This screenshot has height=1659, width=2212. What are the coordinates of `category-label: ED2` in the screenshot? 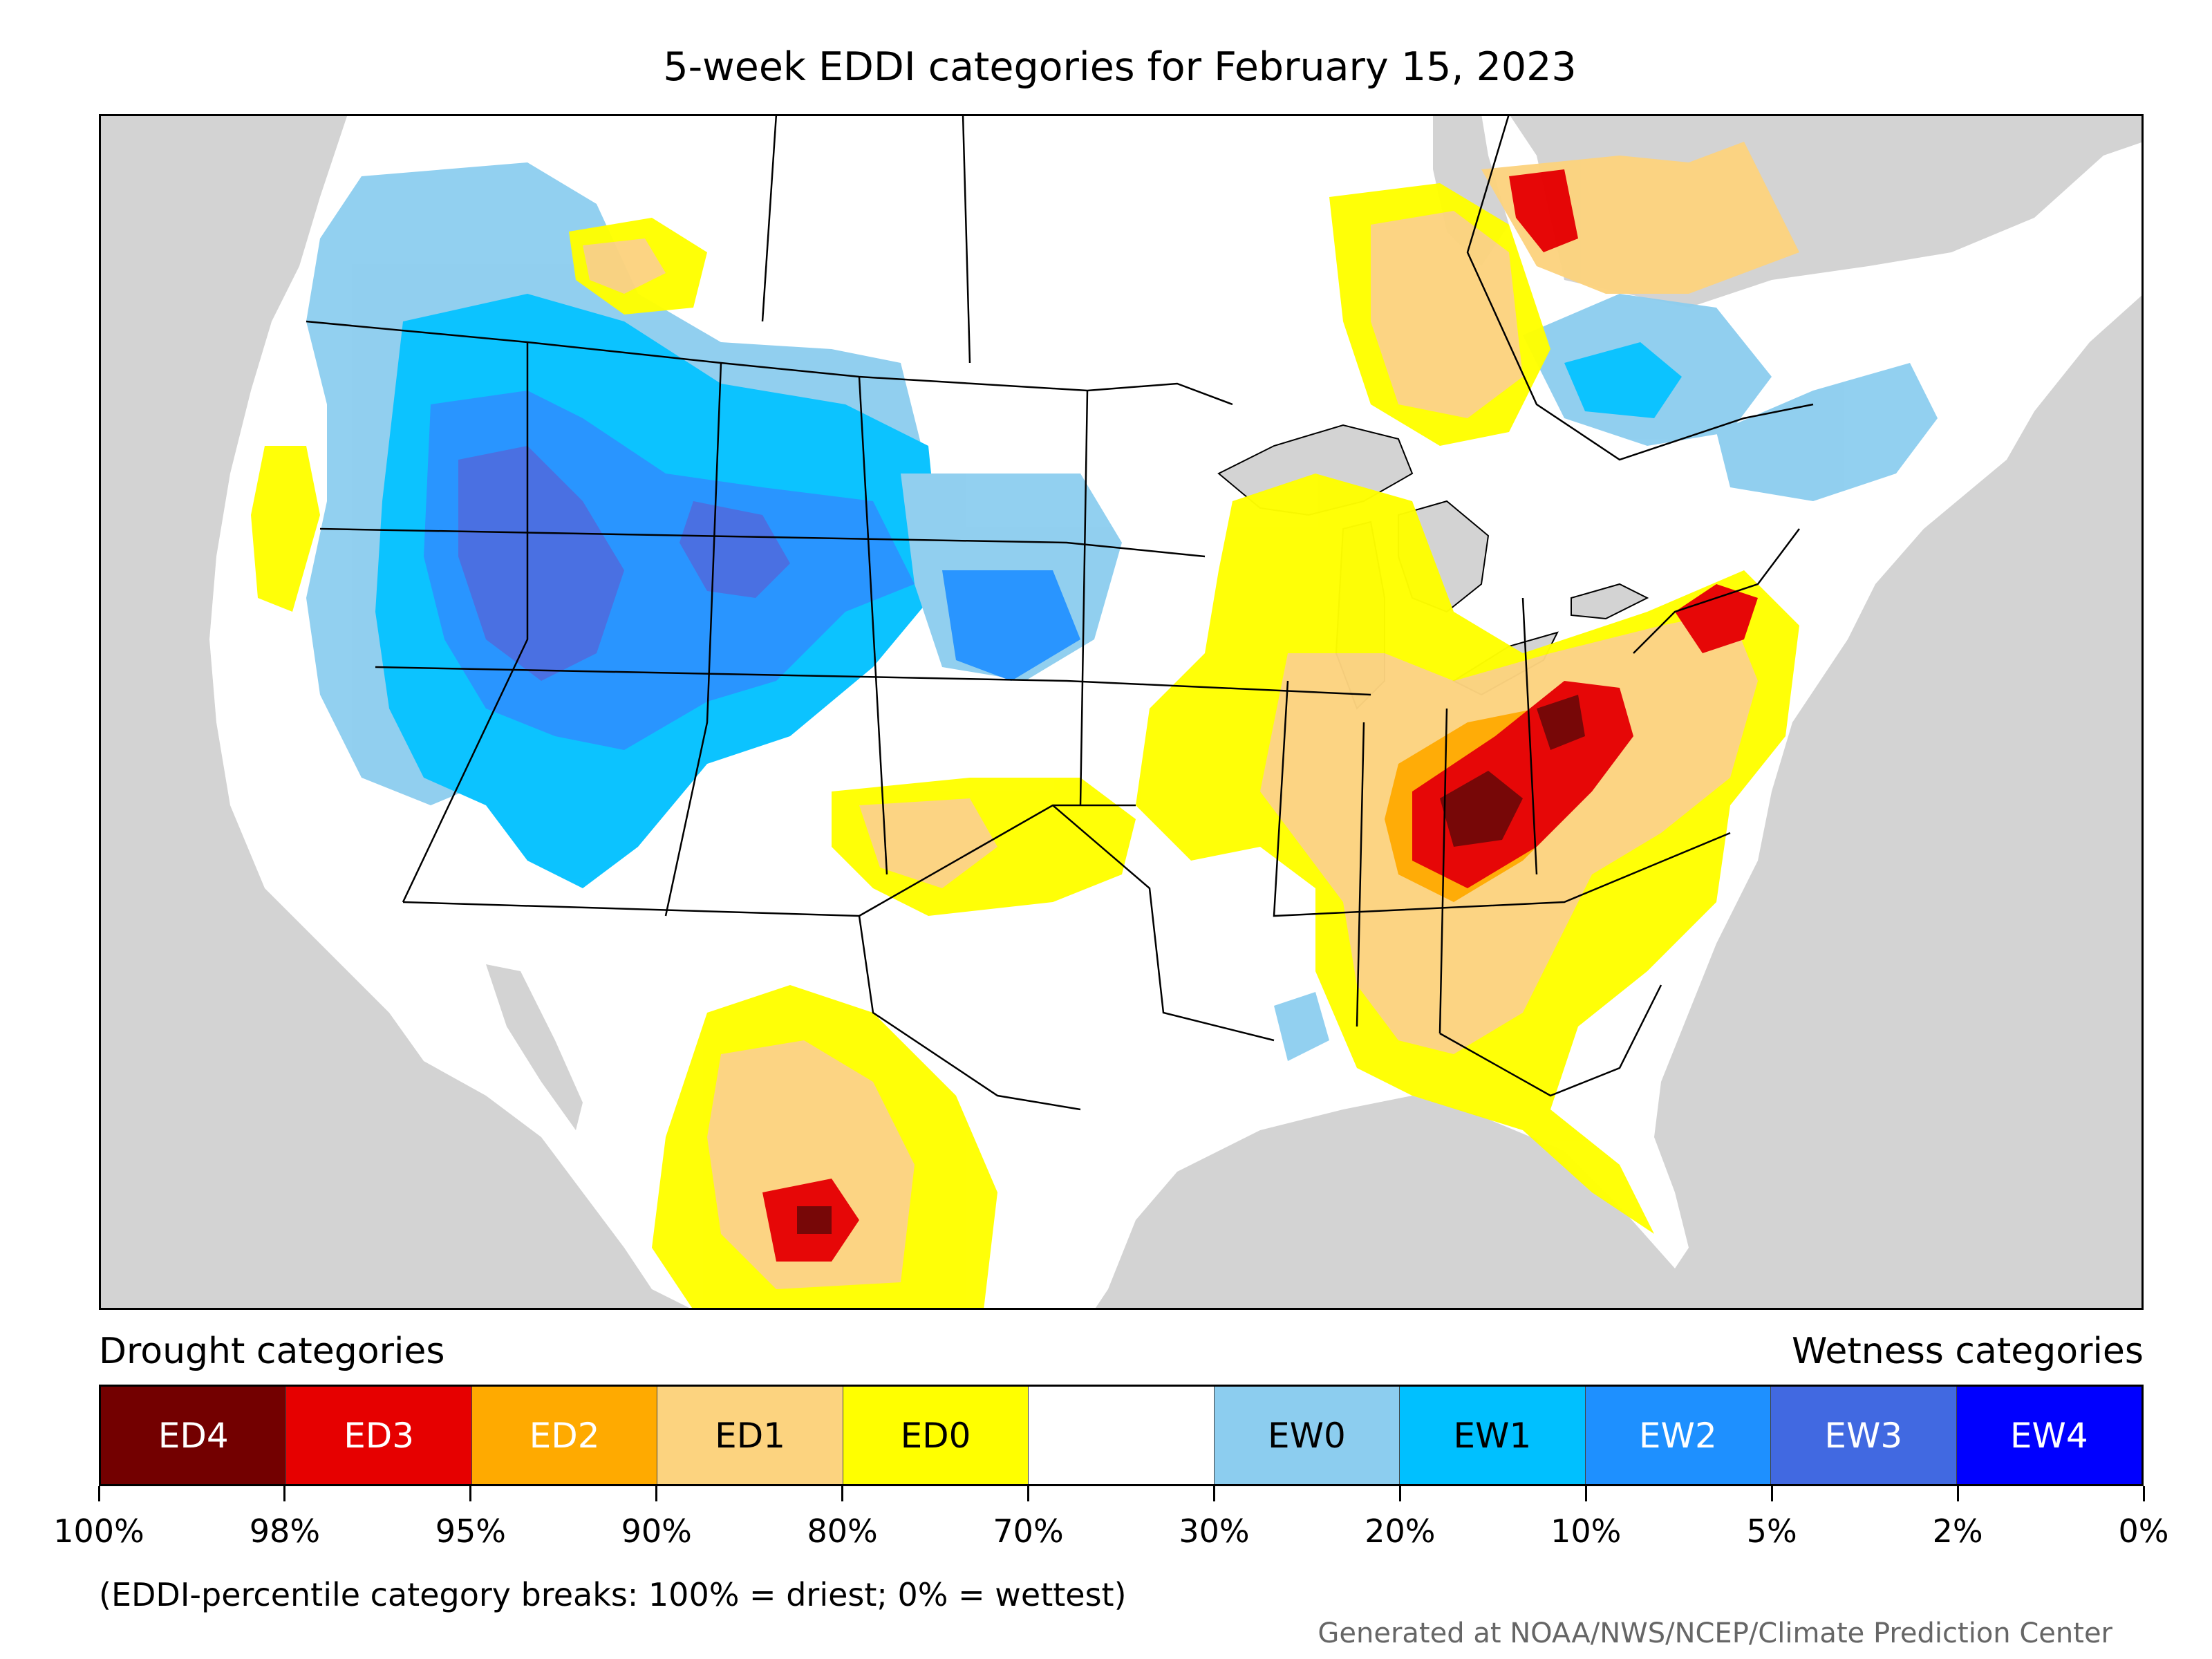 It's located at (564, 1436).